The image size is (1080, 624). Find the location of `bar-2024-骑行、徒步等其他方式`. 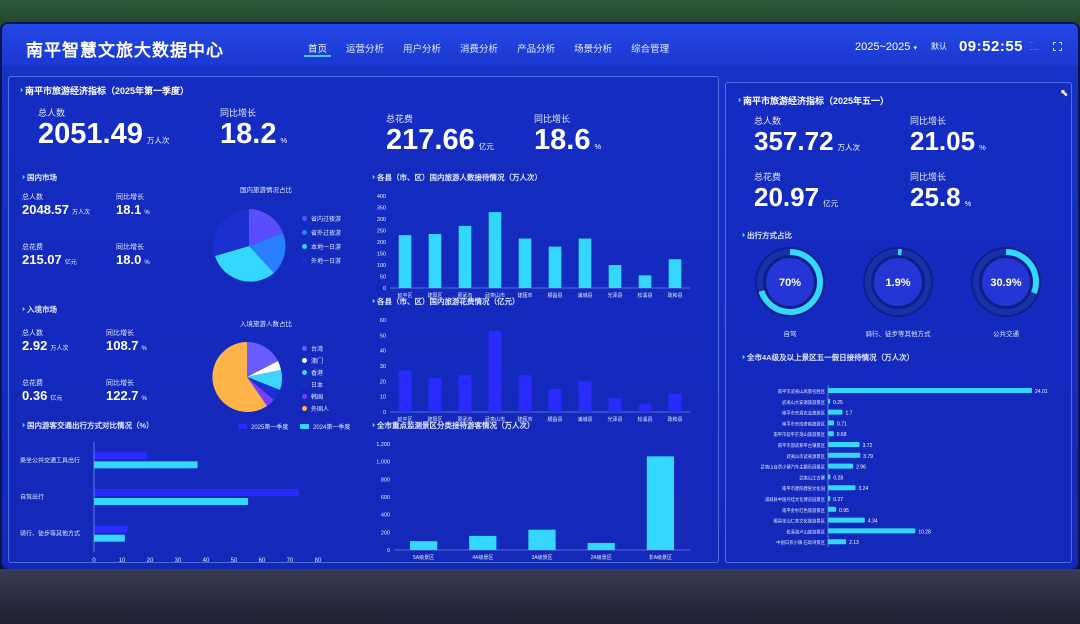

bar-2024-骑行、徒步等其他方式 is located at coordinates (109, 538).